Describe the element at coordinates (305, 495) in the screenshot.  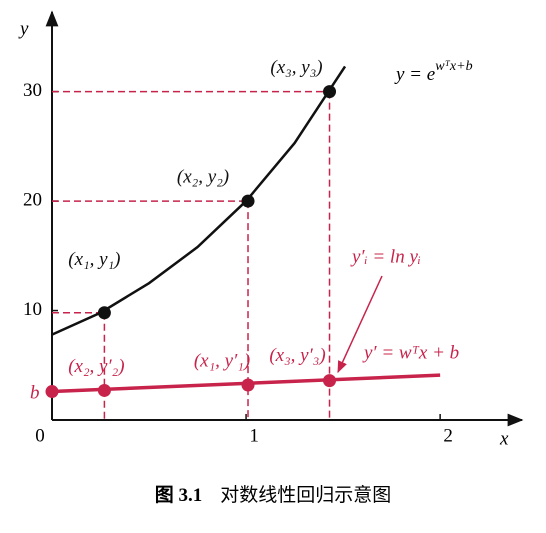
I see `caption-text: 对数线性回归示意图` at that location.